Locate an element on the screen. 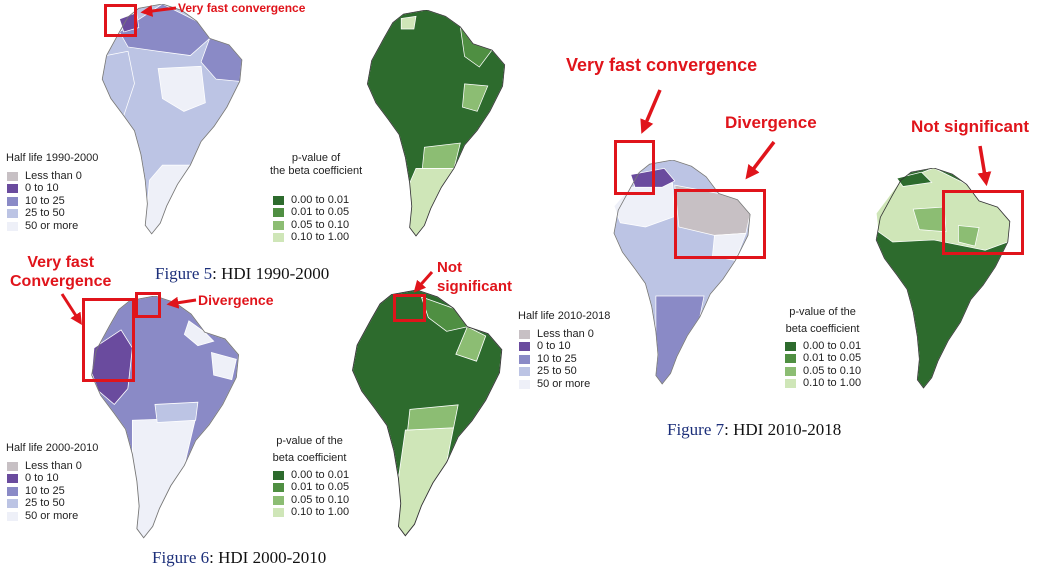  legend-title: Half life 2010-2018 is located at coordinates (564, 316).